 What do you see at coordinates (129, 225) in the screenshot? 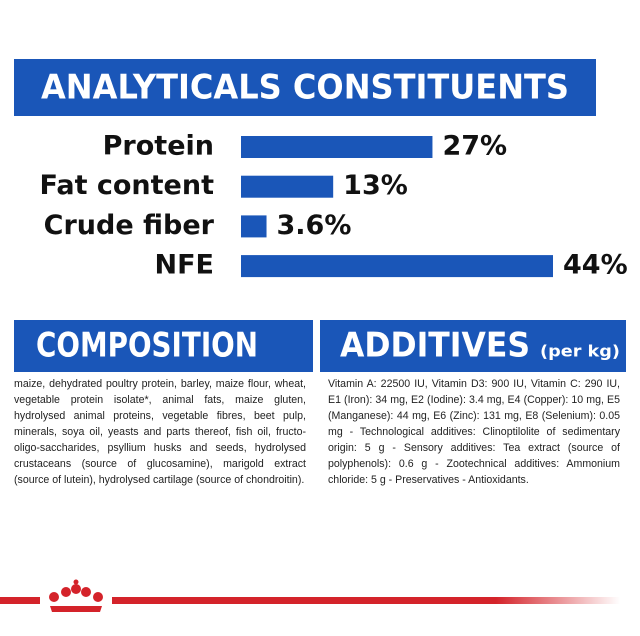
I see `category-label: Crude fiber` at bounding box center [129, 225].